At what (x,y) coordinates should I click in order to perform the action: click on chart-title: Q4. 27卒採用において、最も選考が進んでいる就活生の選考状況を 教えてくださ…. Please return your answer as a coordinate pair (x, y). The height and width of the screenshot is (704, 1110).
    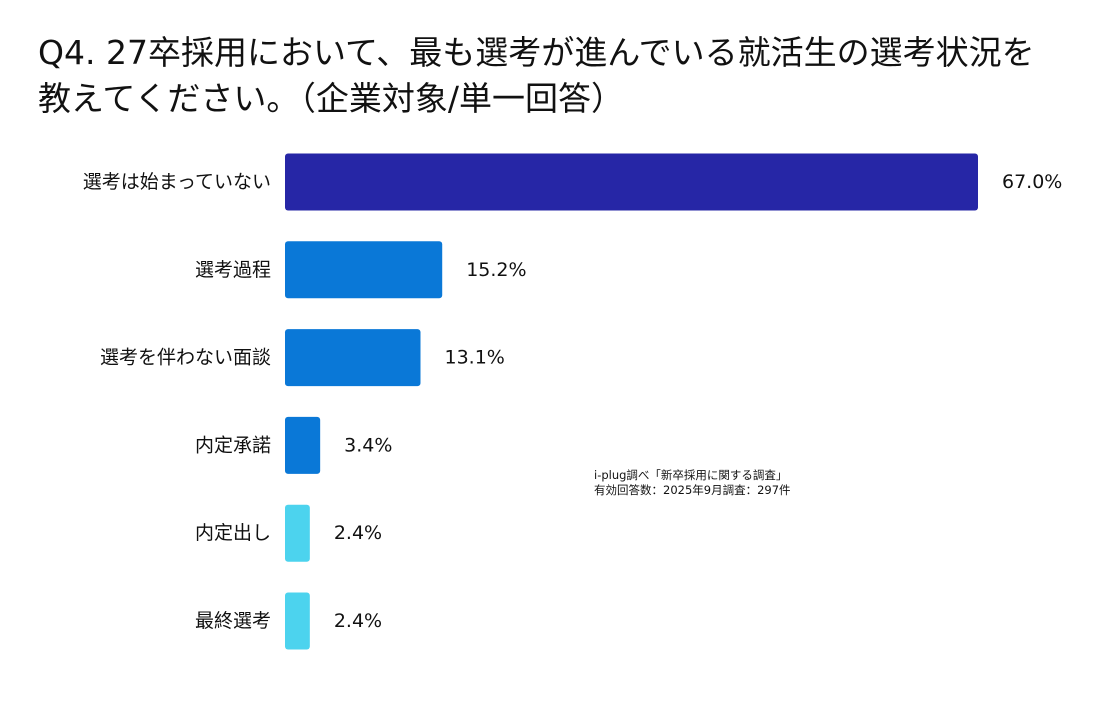
    Looking at the image, I should click on (563, 76).